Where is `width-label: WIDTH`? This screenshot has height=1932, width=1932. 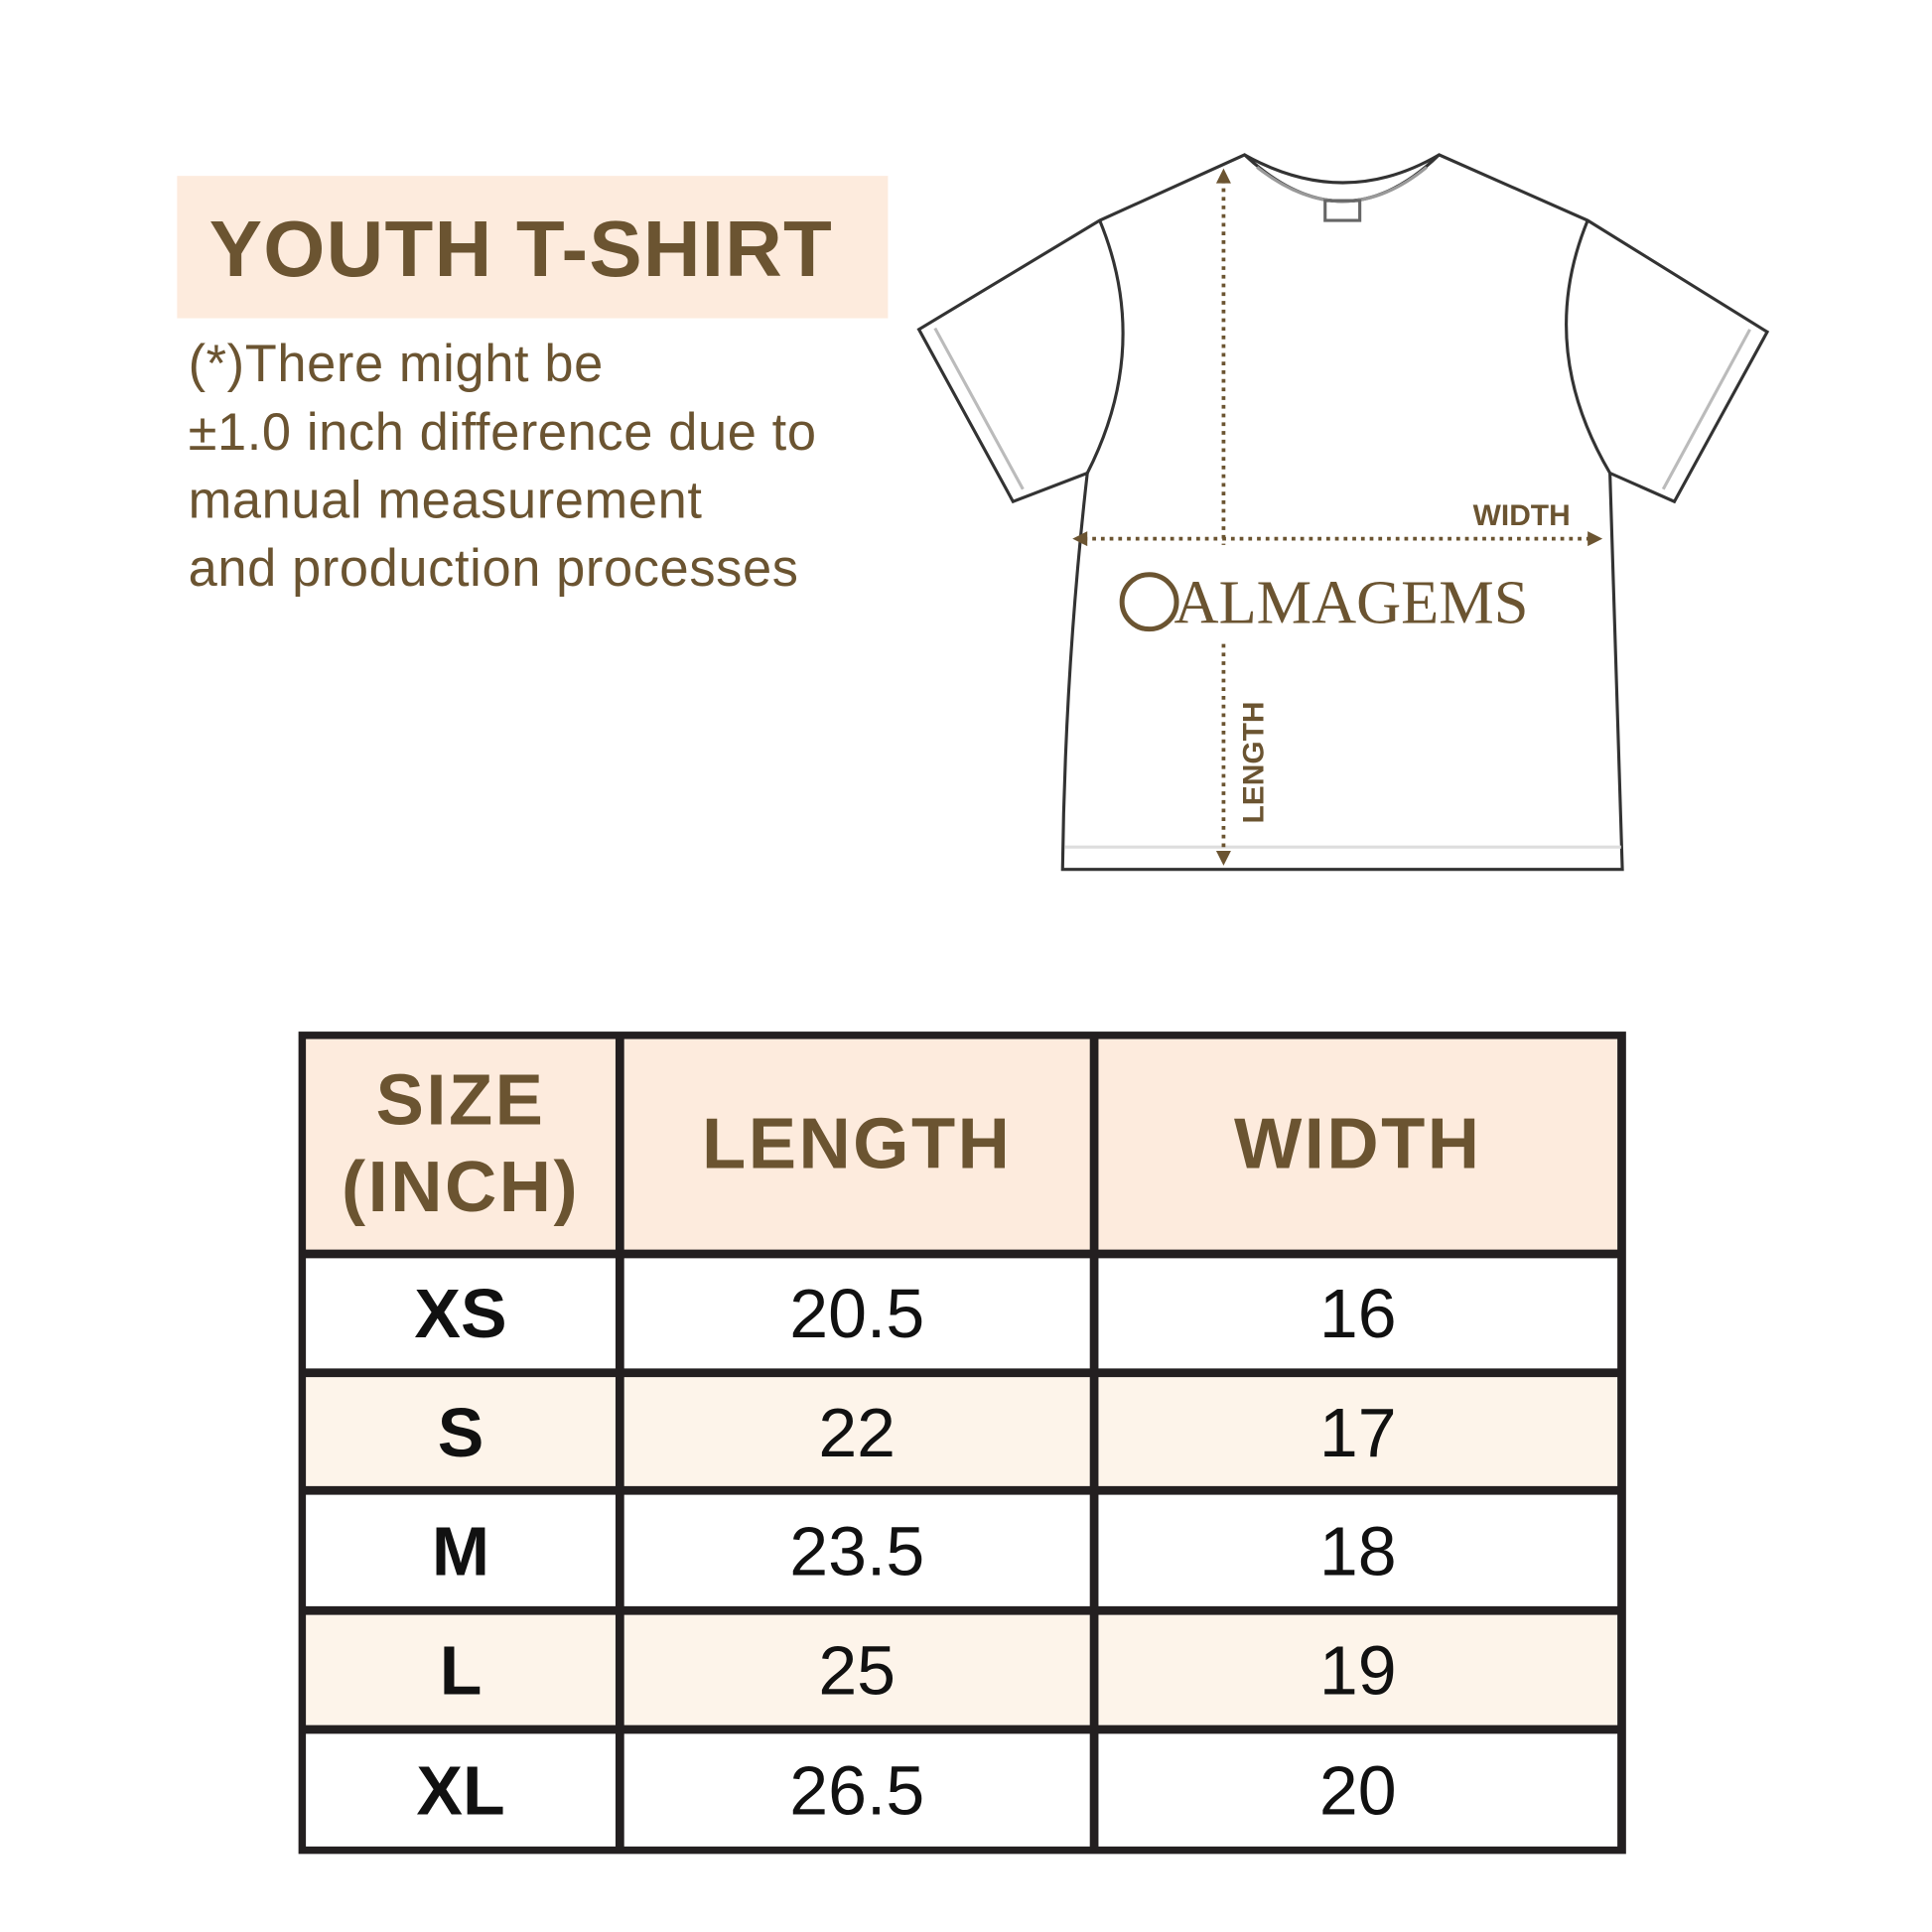
width-label: WIDTH is located at coordinates (1522, 516).